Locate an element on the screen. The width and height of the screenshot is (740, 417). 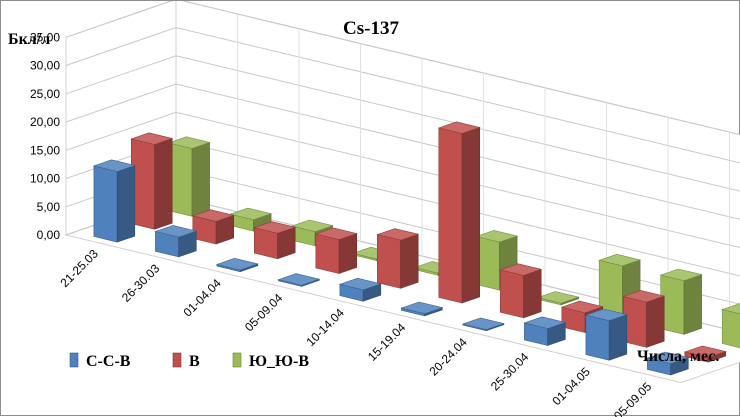
legend-item: В is located at coordinates (186, 361).